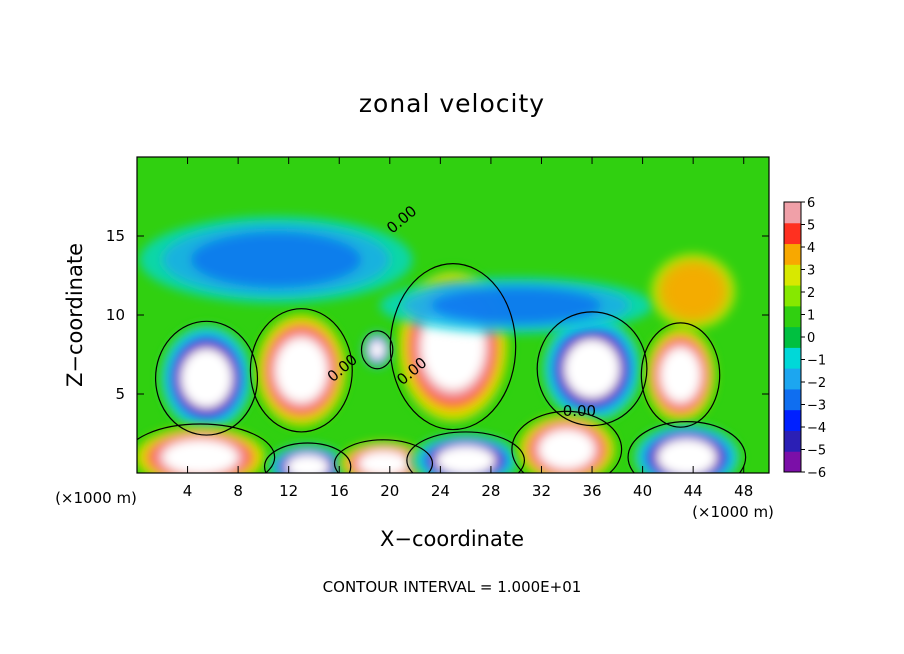 The image size is (904, 654). I want to click on colorbar-tick-label: −3, so click(816, 406).